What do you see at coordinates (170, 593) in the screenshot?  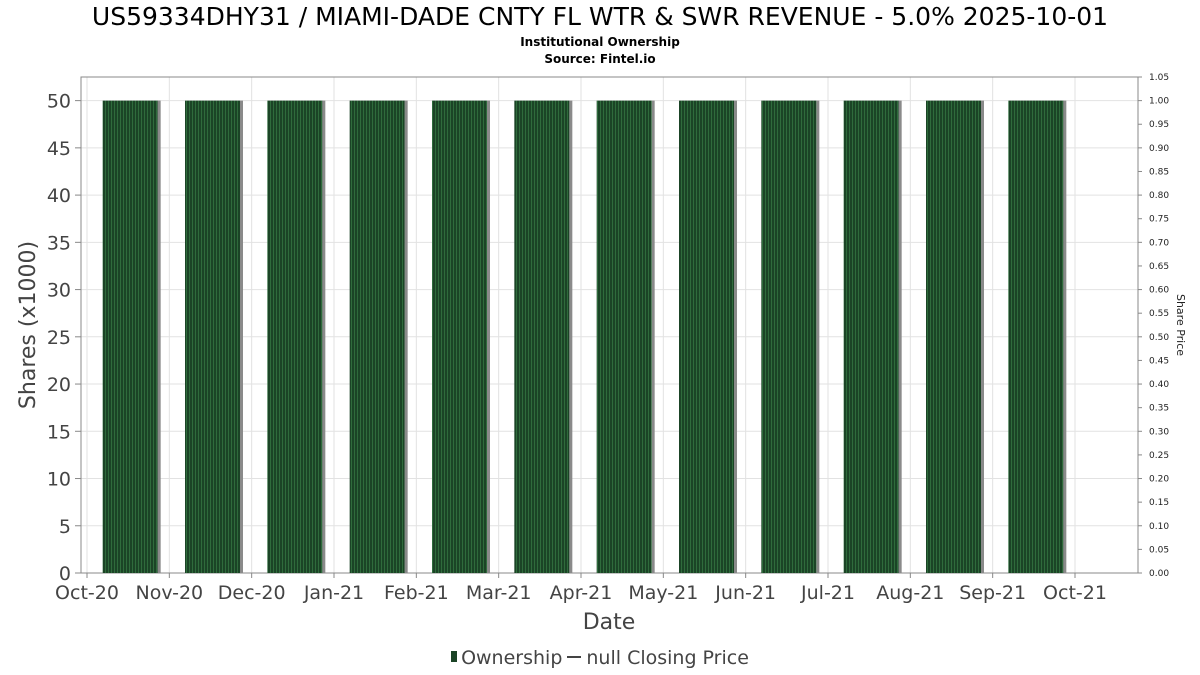 I see `x-tick-label: Nov-20` at bounding box center [170, 593].